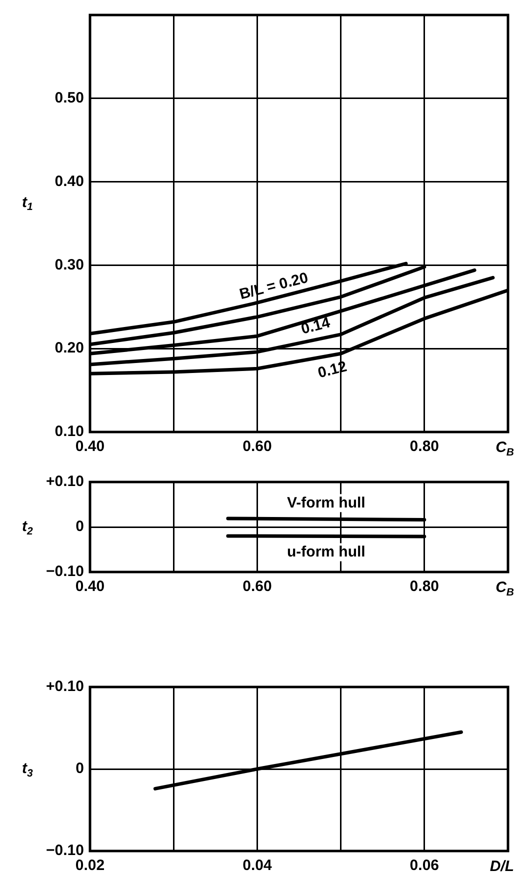 This screenshot has height=879, width=518. I want to click on y-tick-label: 0.30, so click(69, 265).